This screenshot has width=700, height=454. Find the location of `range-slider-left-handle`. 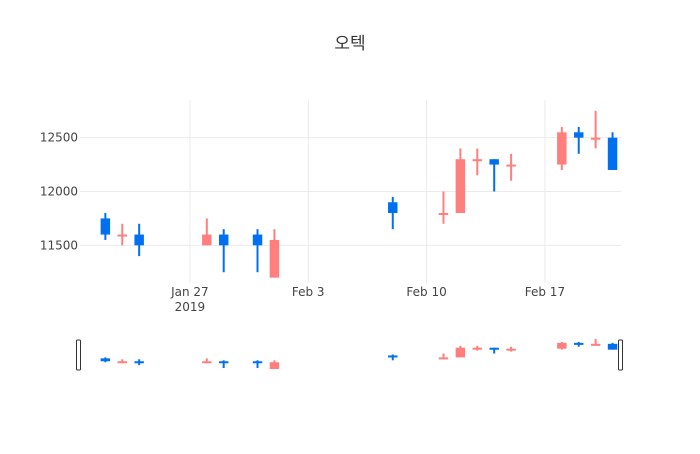

range-slider-left-handle is located at coordinates (78, 355).